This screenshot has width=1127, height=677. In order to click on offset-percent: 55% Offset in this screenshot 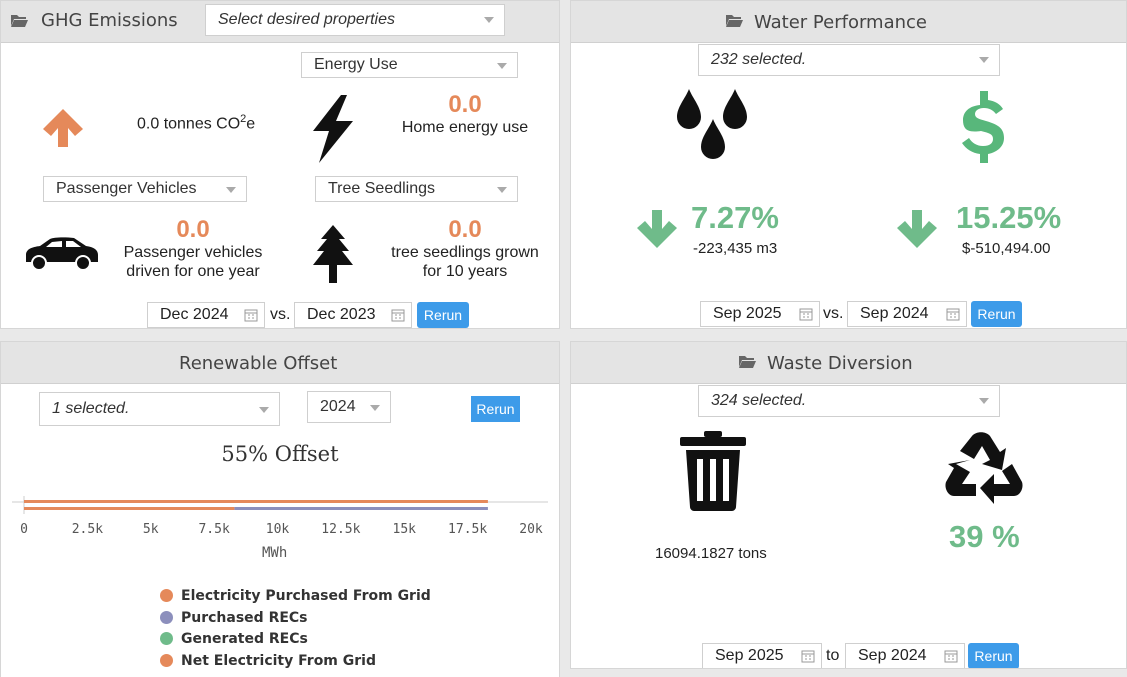, I will do `click(280, 454)`.